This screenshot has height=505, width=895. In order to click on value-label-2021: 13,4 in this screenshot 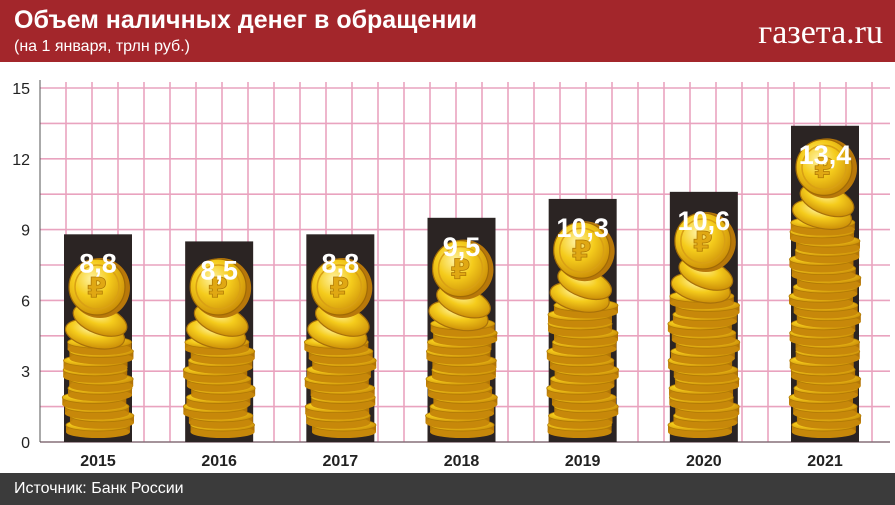, I will do `click(825, 155)`.